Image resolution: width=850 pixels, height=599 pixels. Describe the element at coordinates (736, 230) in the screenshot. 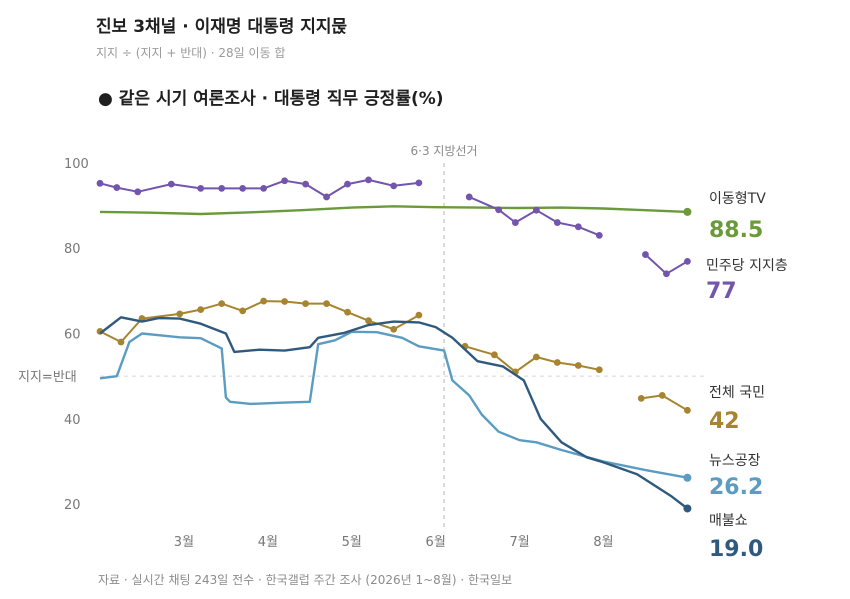

I see `series-end-value: 88.5` at that location.